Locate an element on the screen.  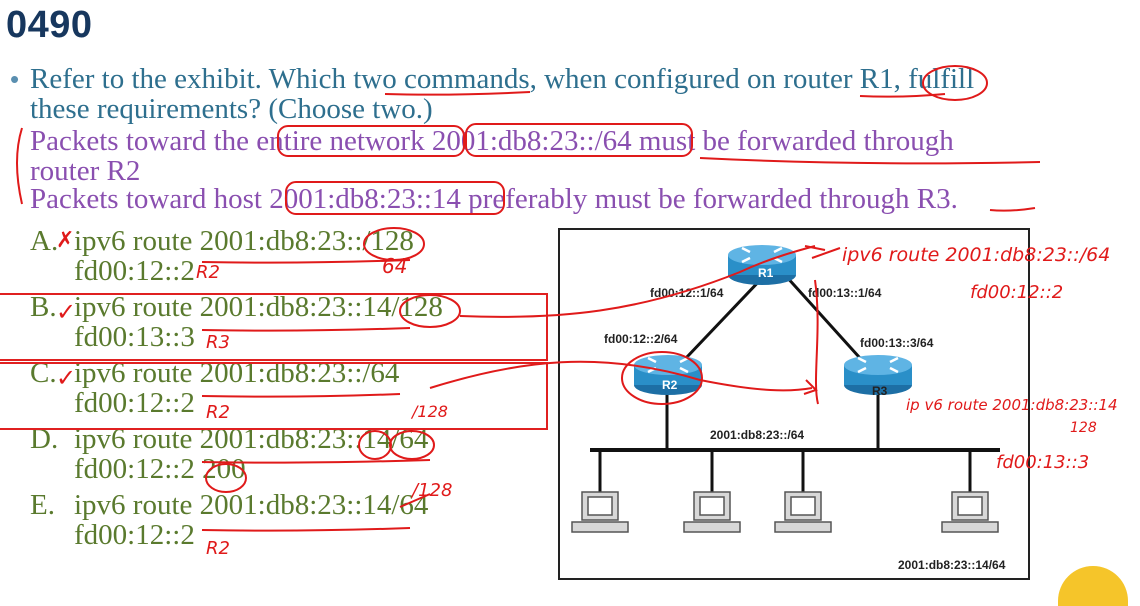
option-e-line-1: ipv6 route 2001:db8:23::14/64 is located at coordinates (251, 505).